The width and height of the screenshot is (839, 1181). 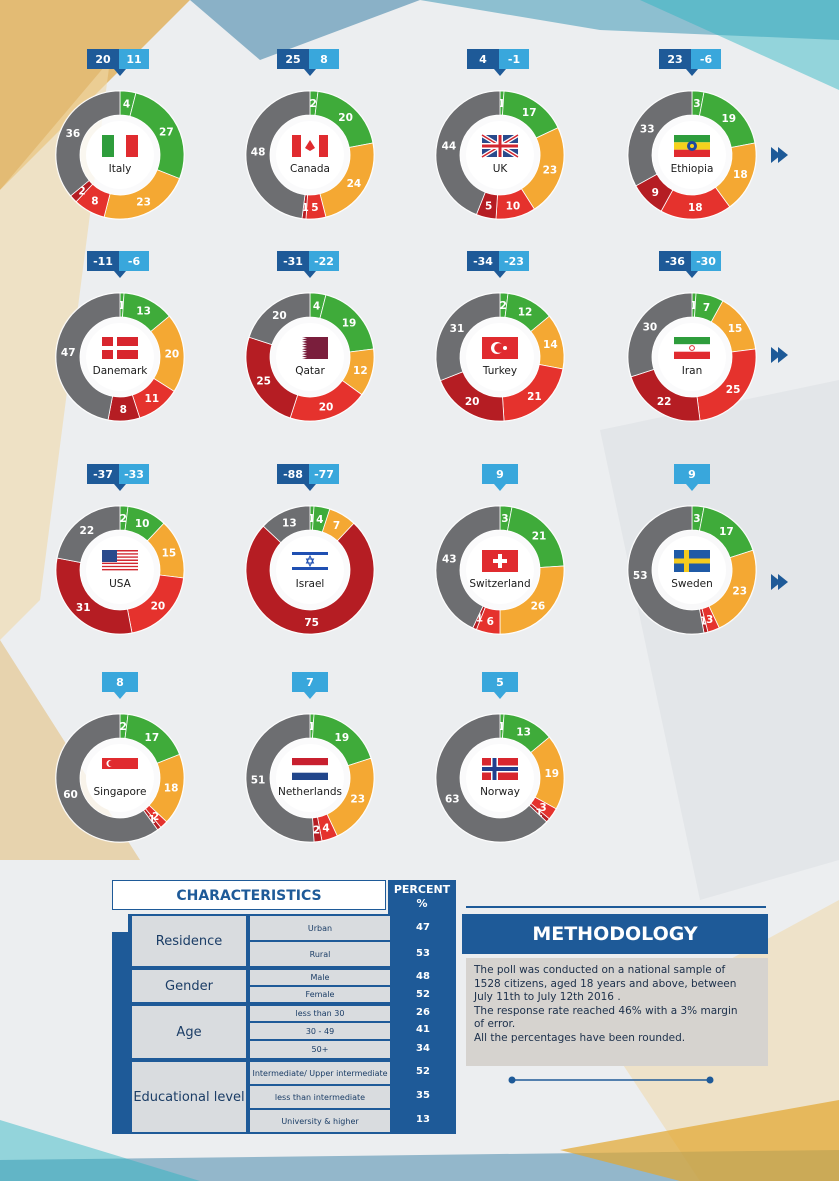 I want to click on segment-label: 20, so click(x=345, y=118).